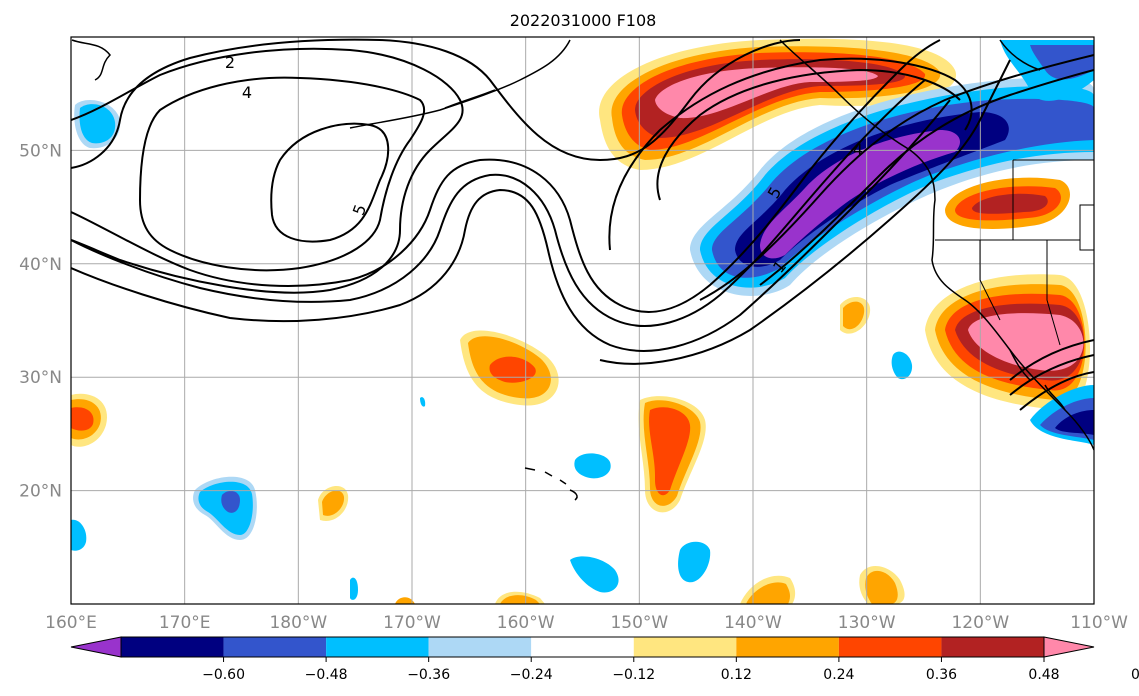 The image size is (1139, 696). I want to click on longitude-tick-label: 180°W, so click(298, 623).